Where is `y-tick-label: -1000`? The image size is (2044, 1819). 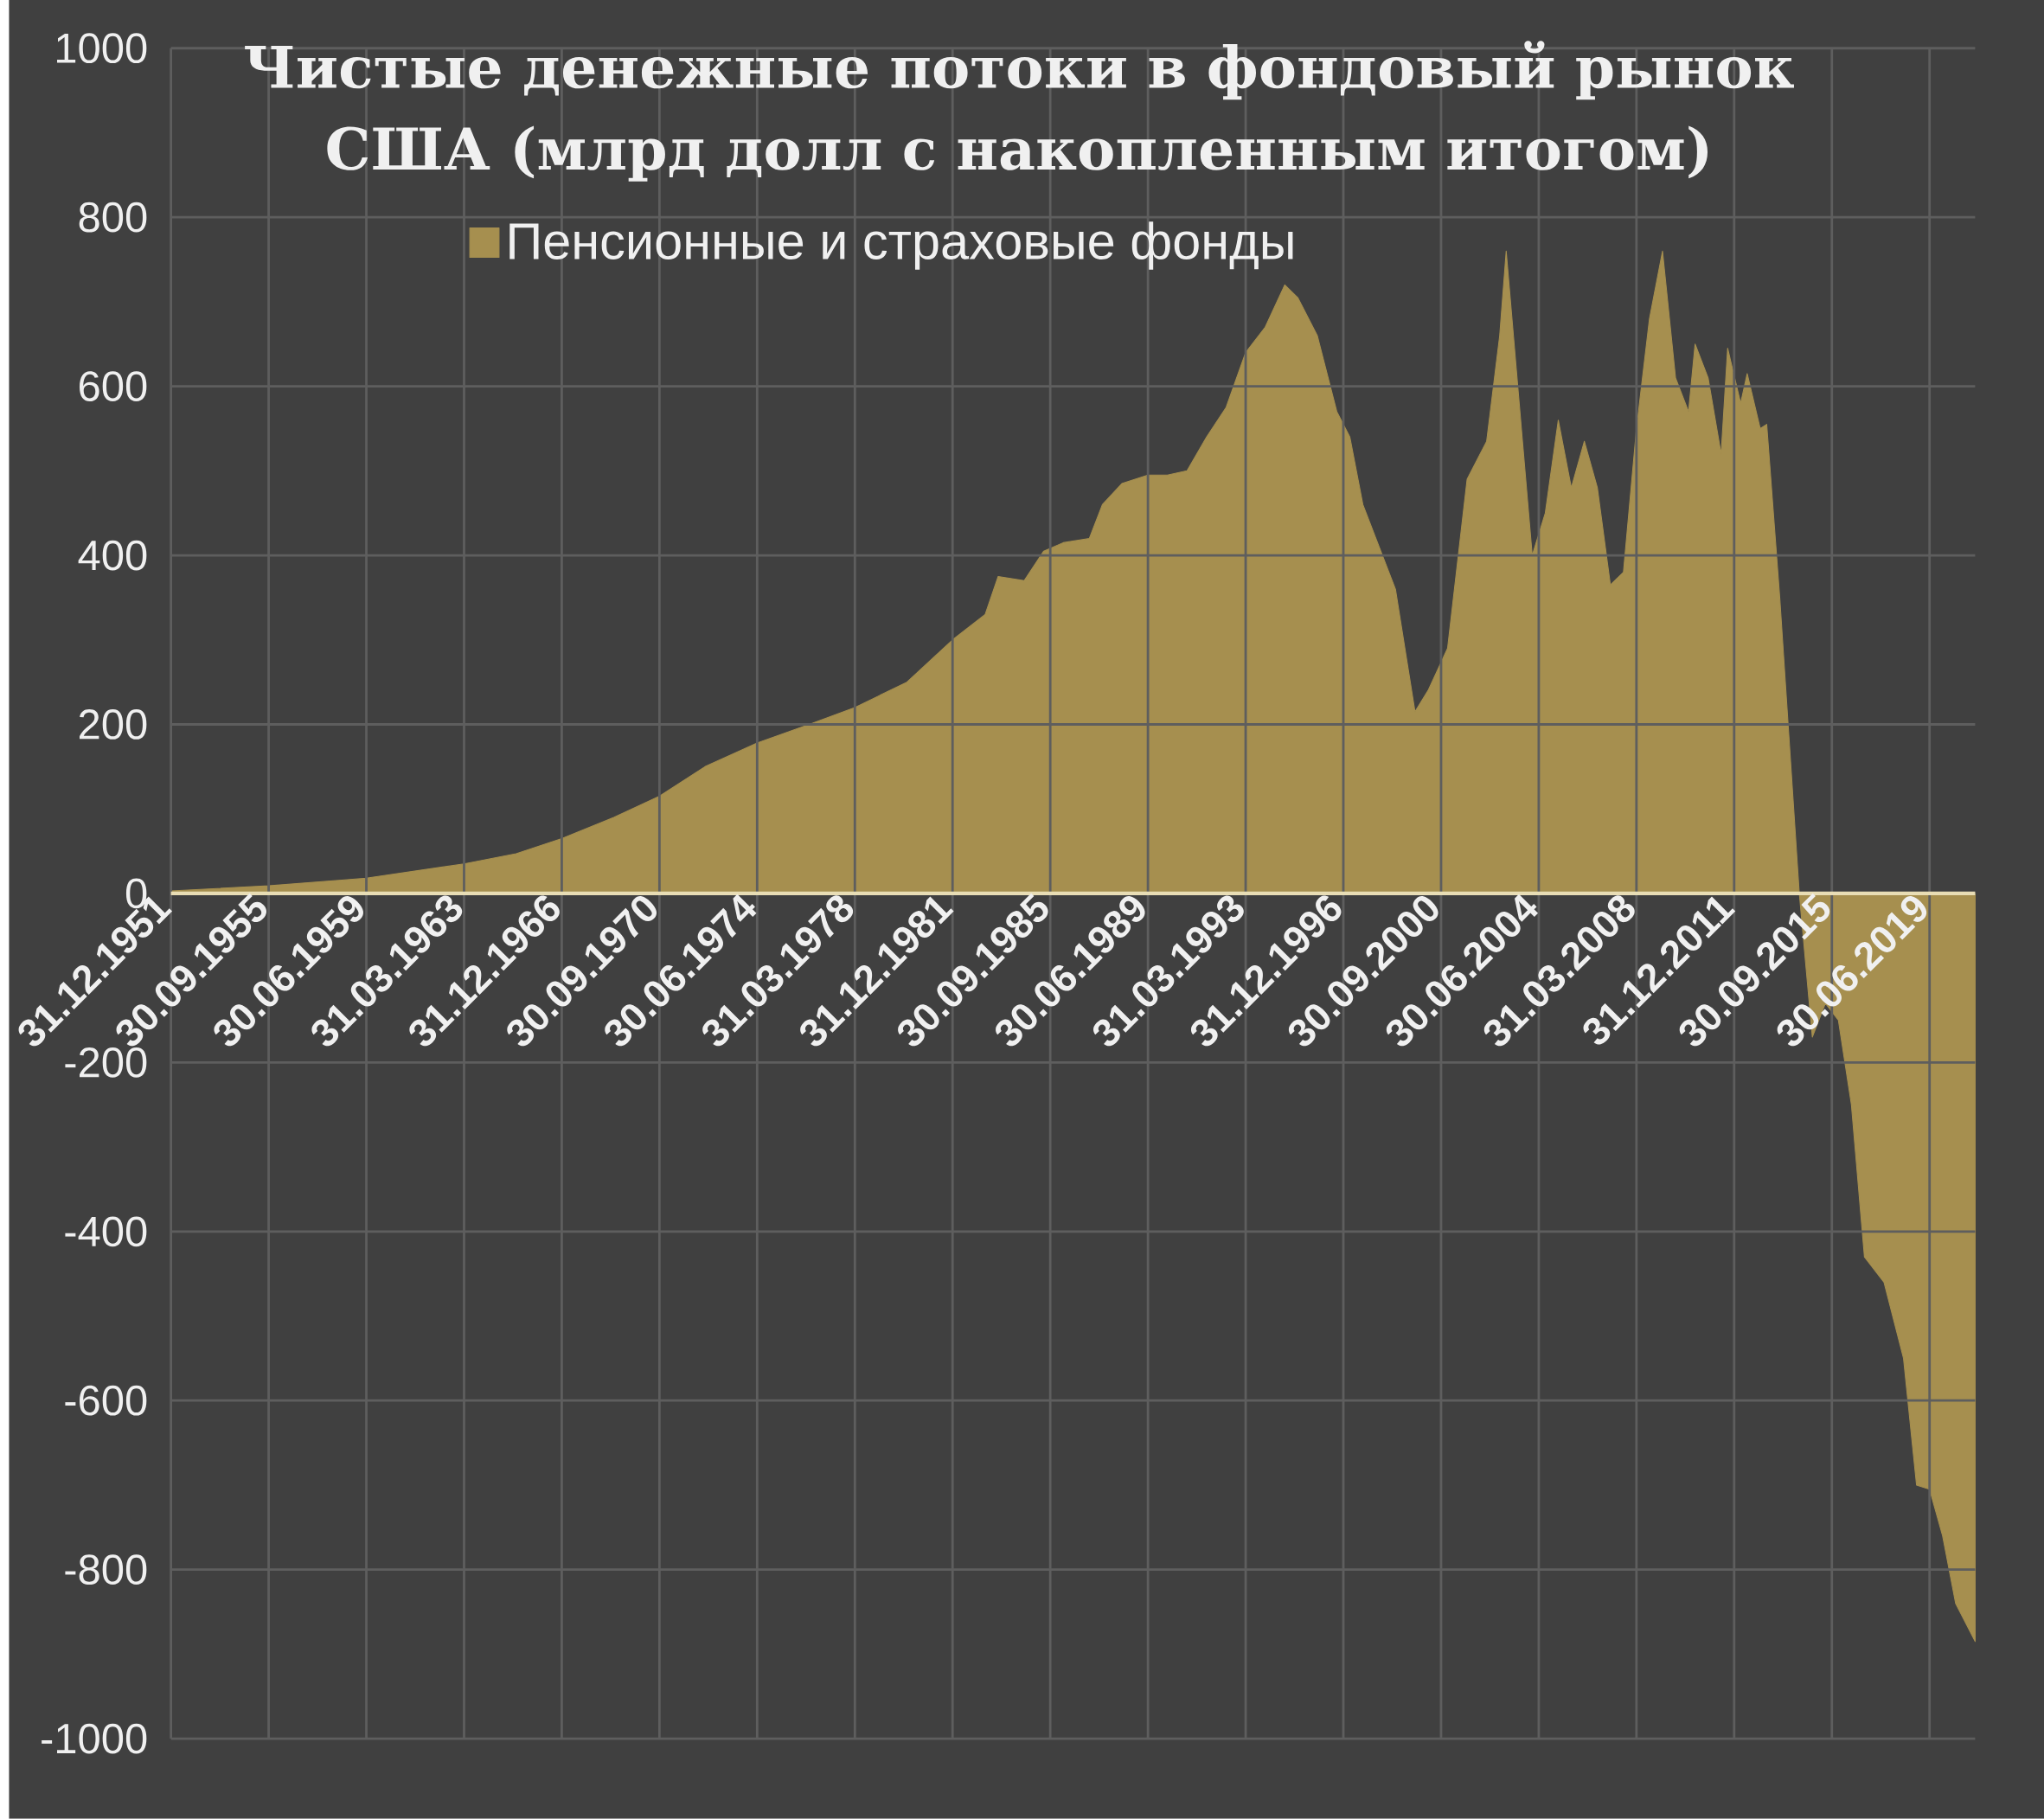
y-tick-label: -1000 is located at coordinates (94, 1738).